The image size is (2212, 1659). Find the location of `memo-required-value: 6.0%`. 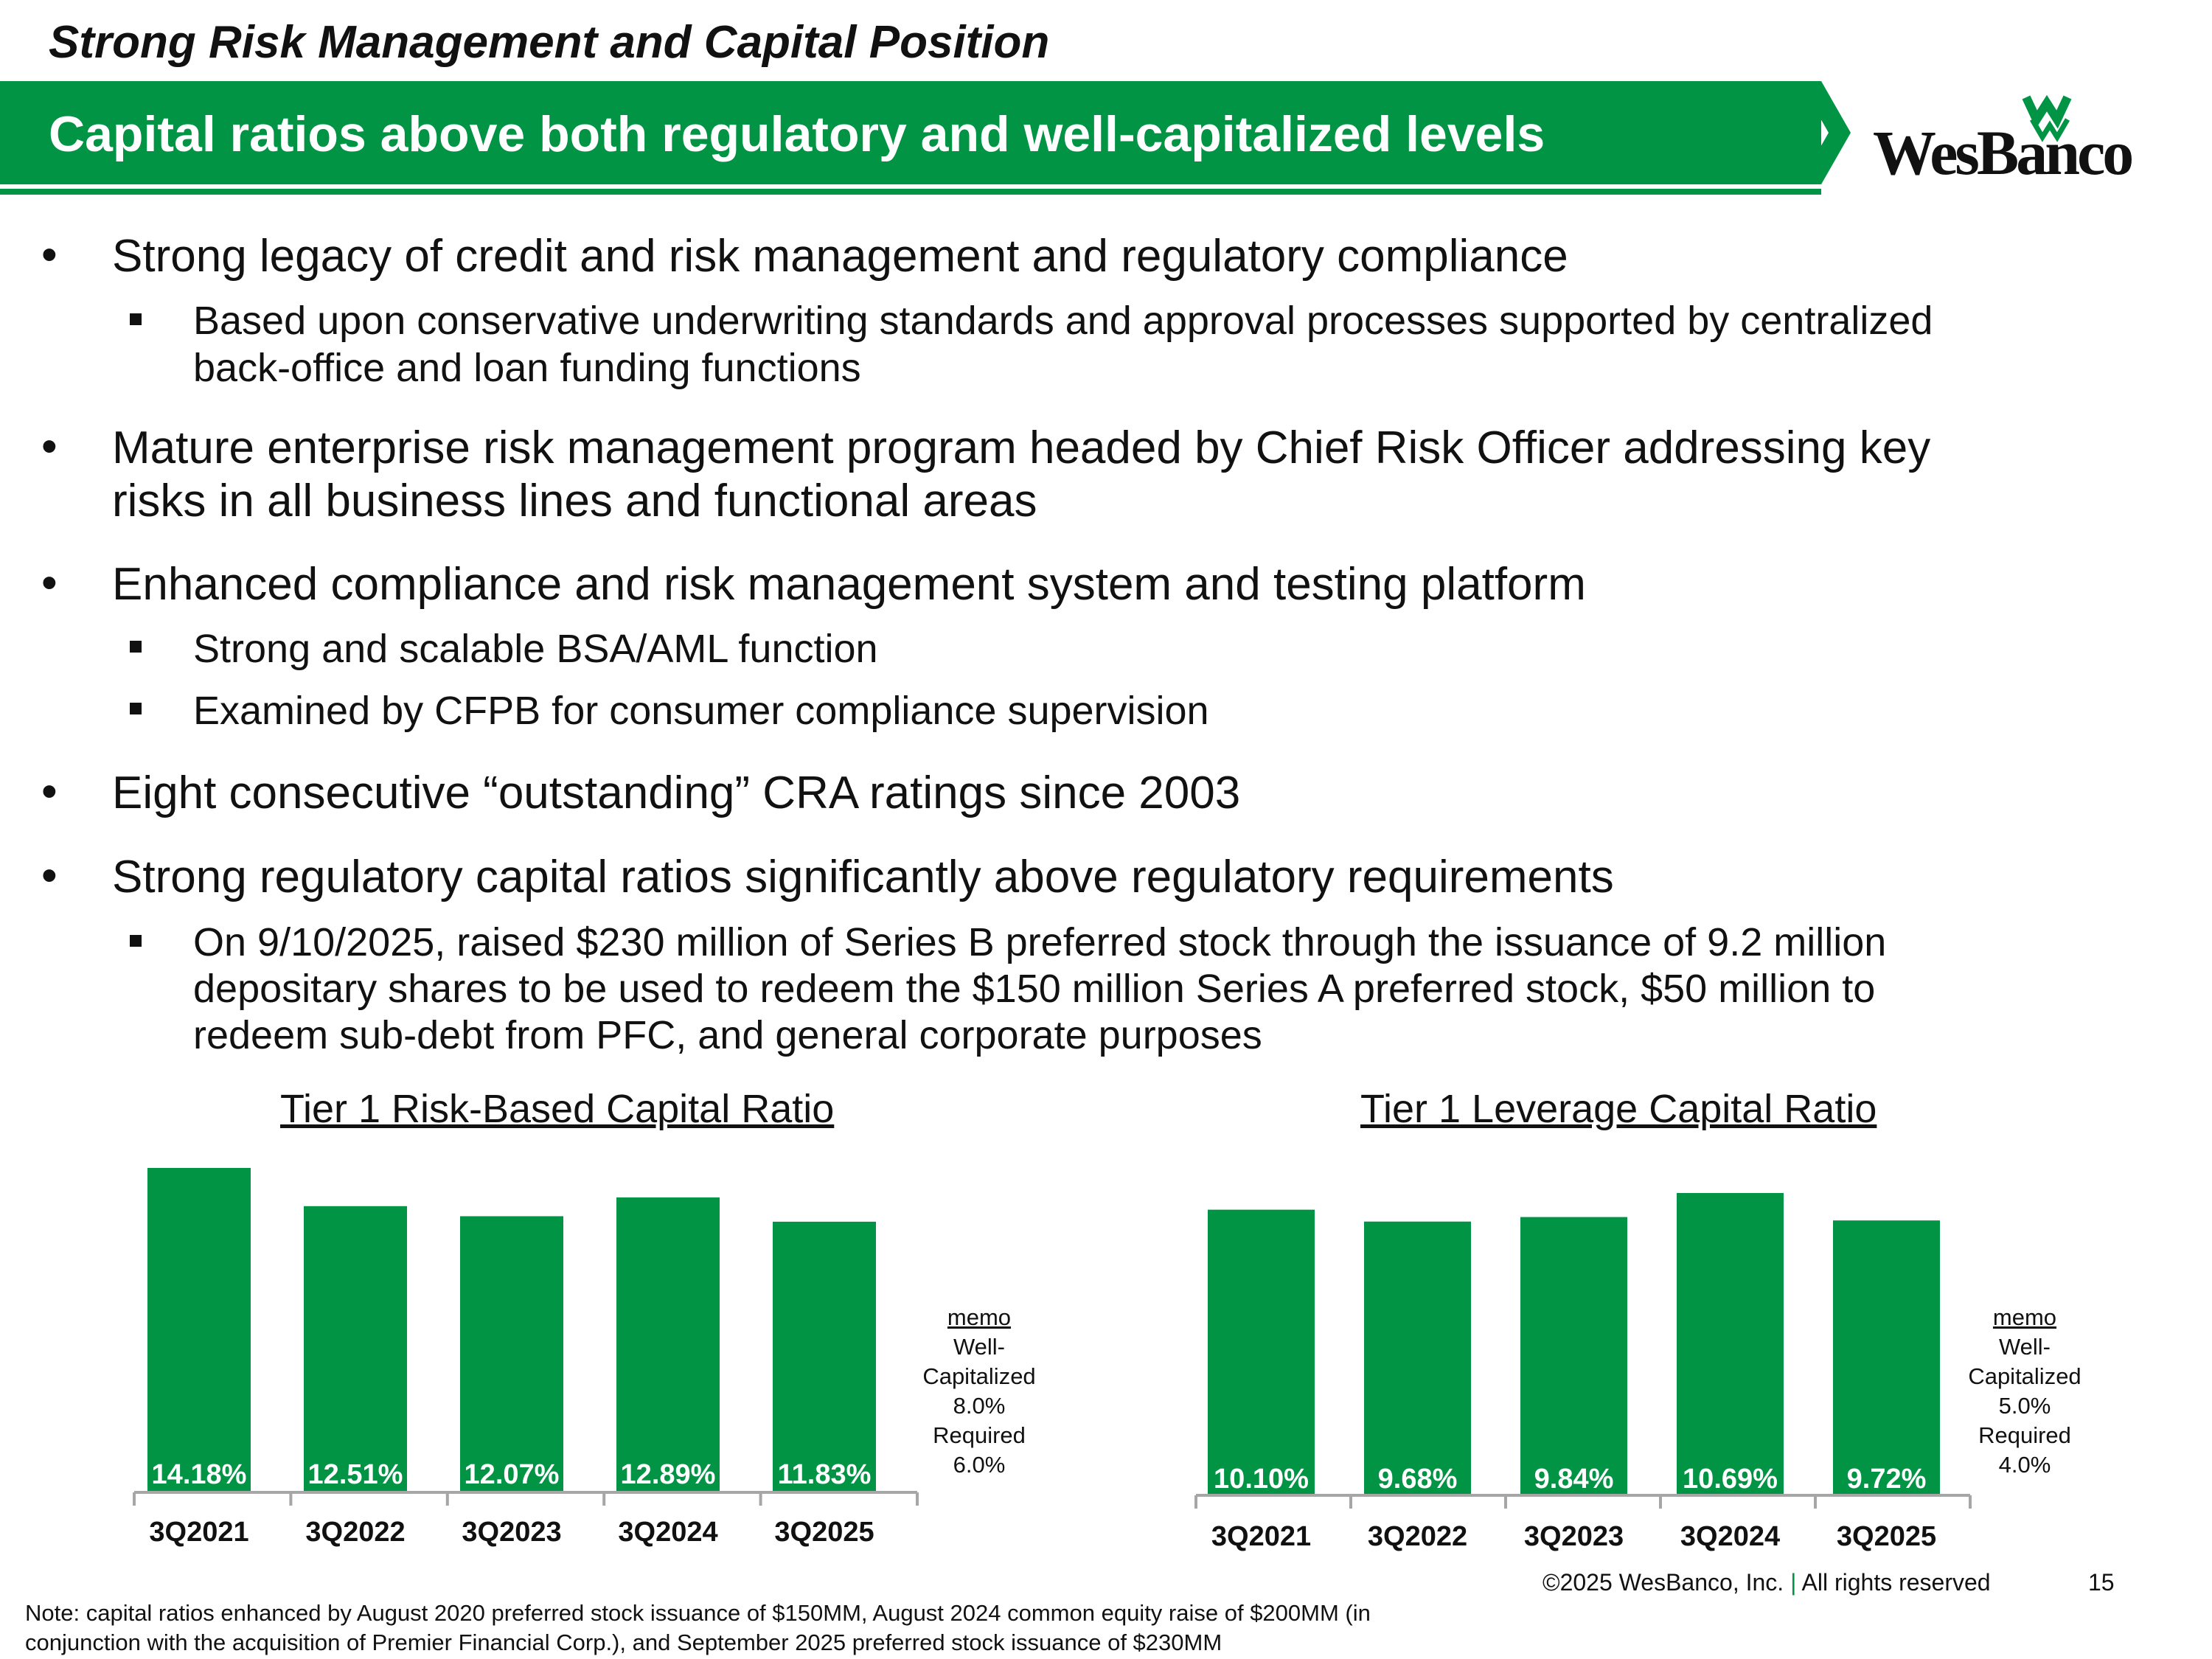

memo-required-value: 6.0% is located at coordinates (979, 1465).